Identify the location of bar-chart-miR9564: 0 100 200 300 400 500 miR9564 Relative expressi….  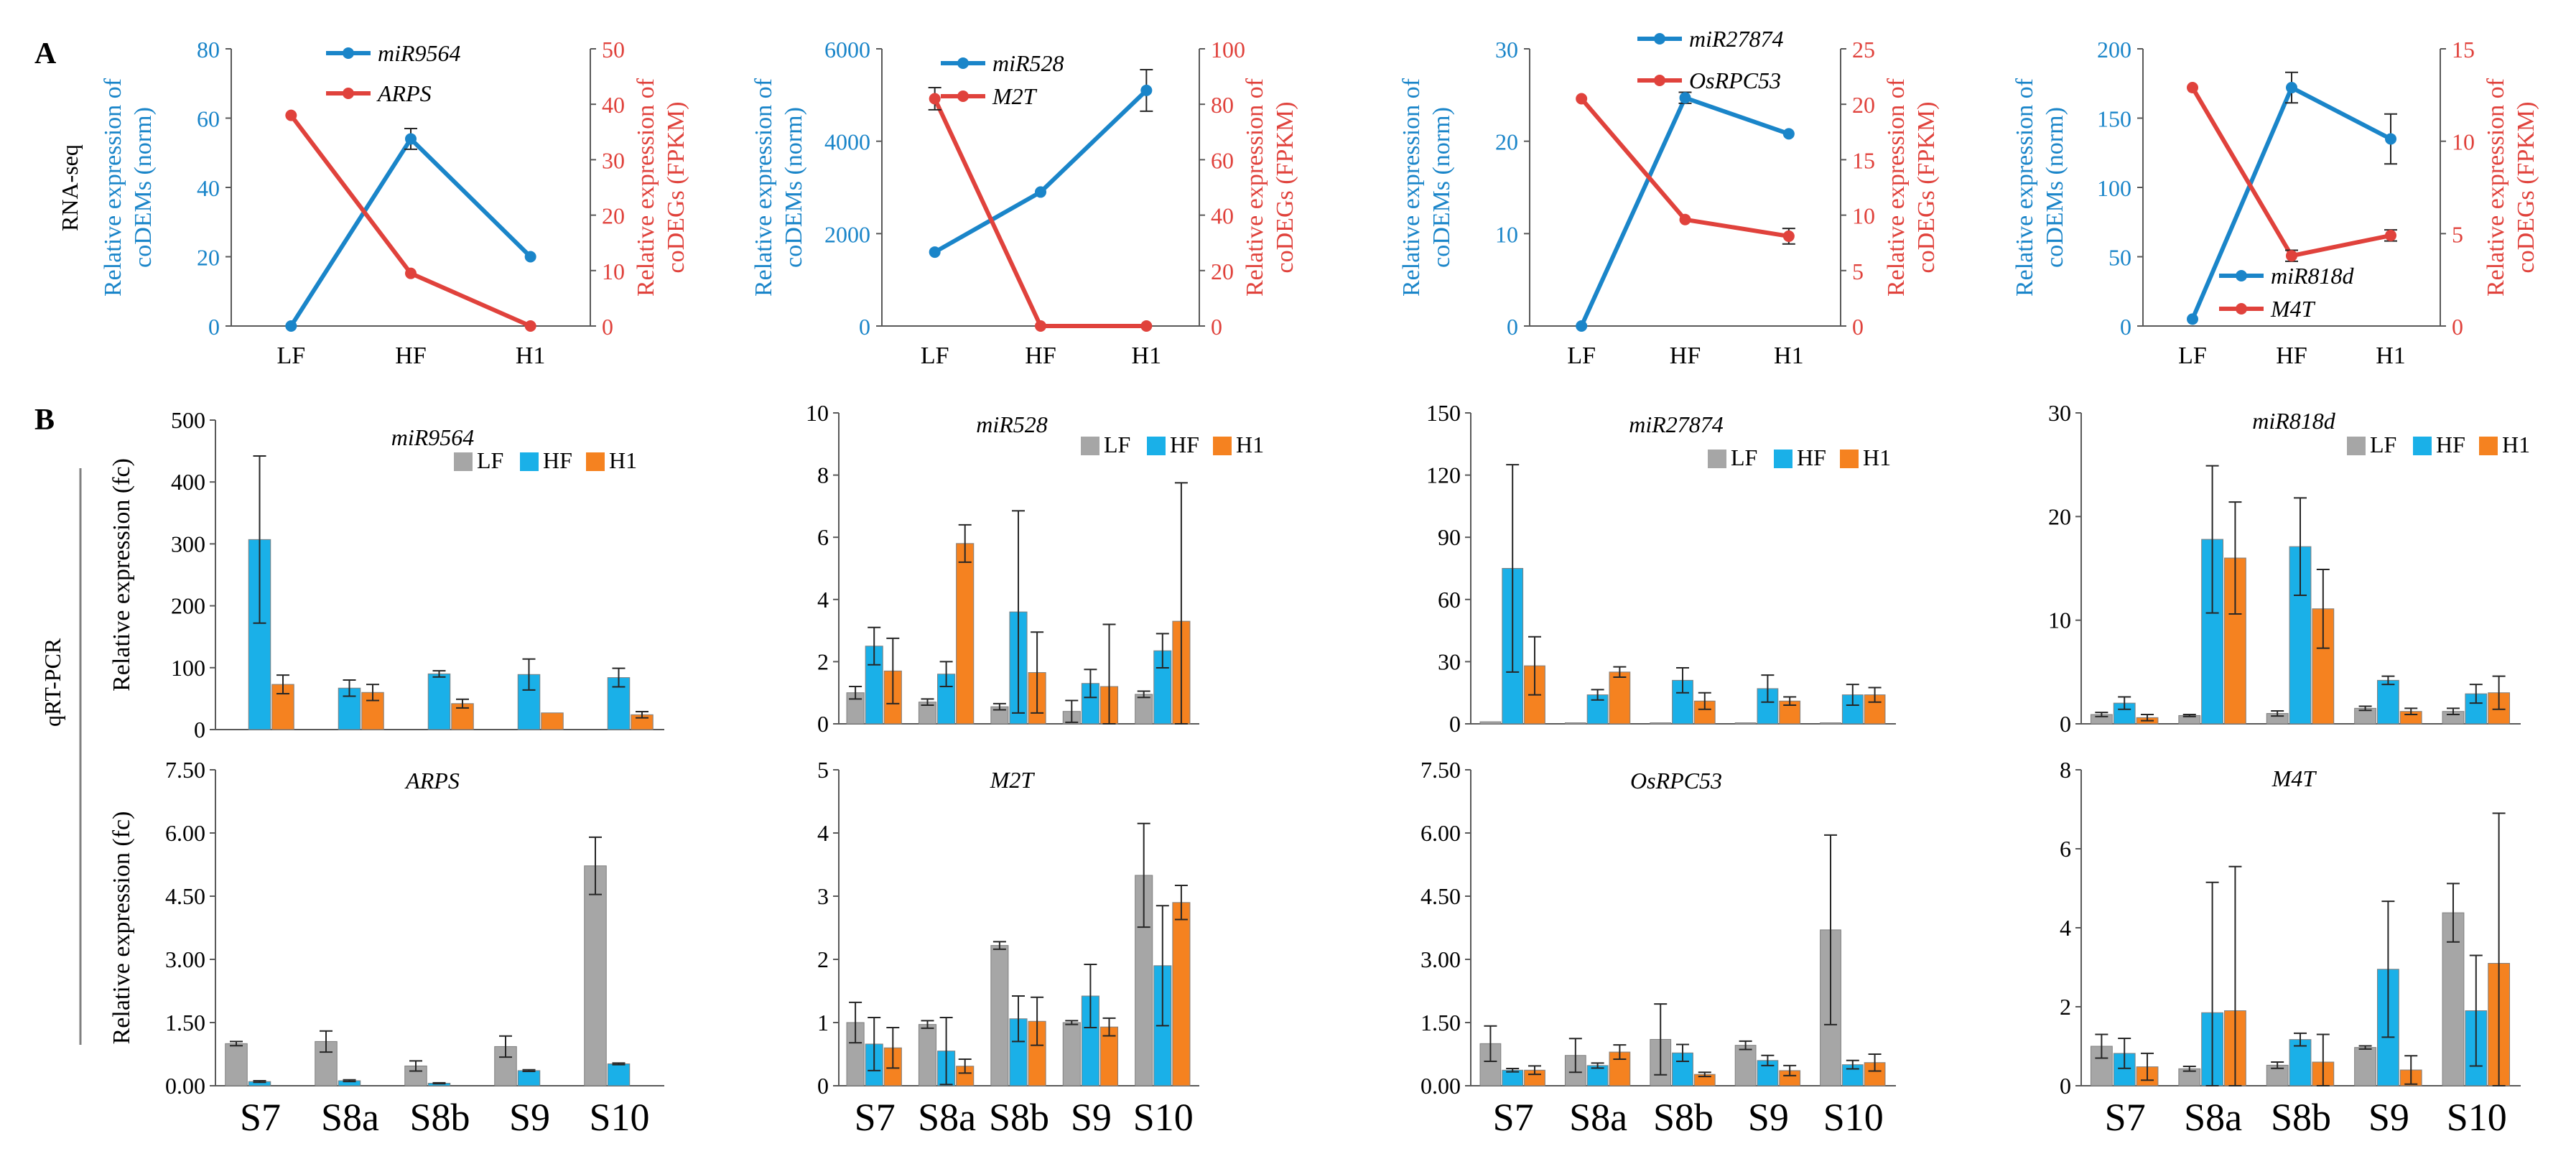
(386, 575).